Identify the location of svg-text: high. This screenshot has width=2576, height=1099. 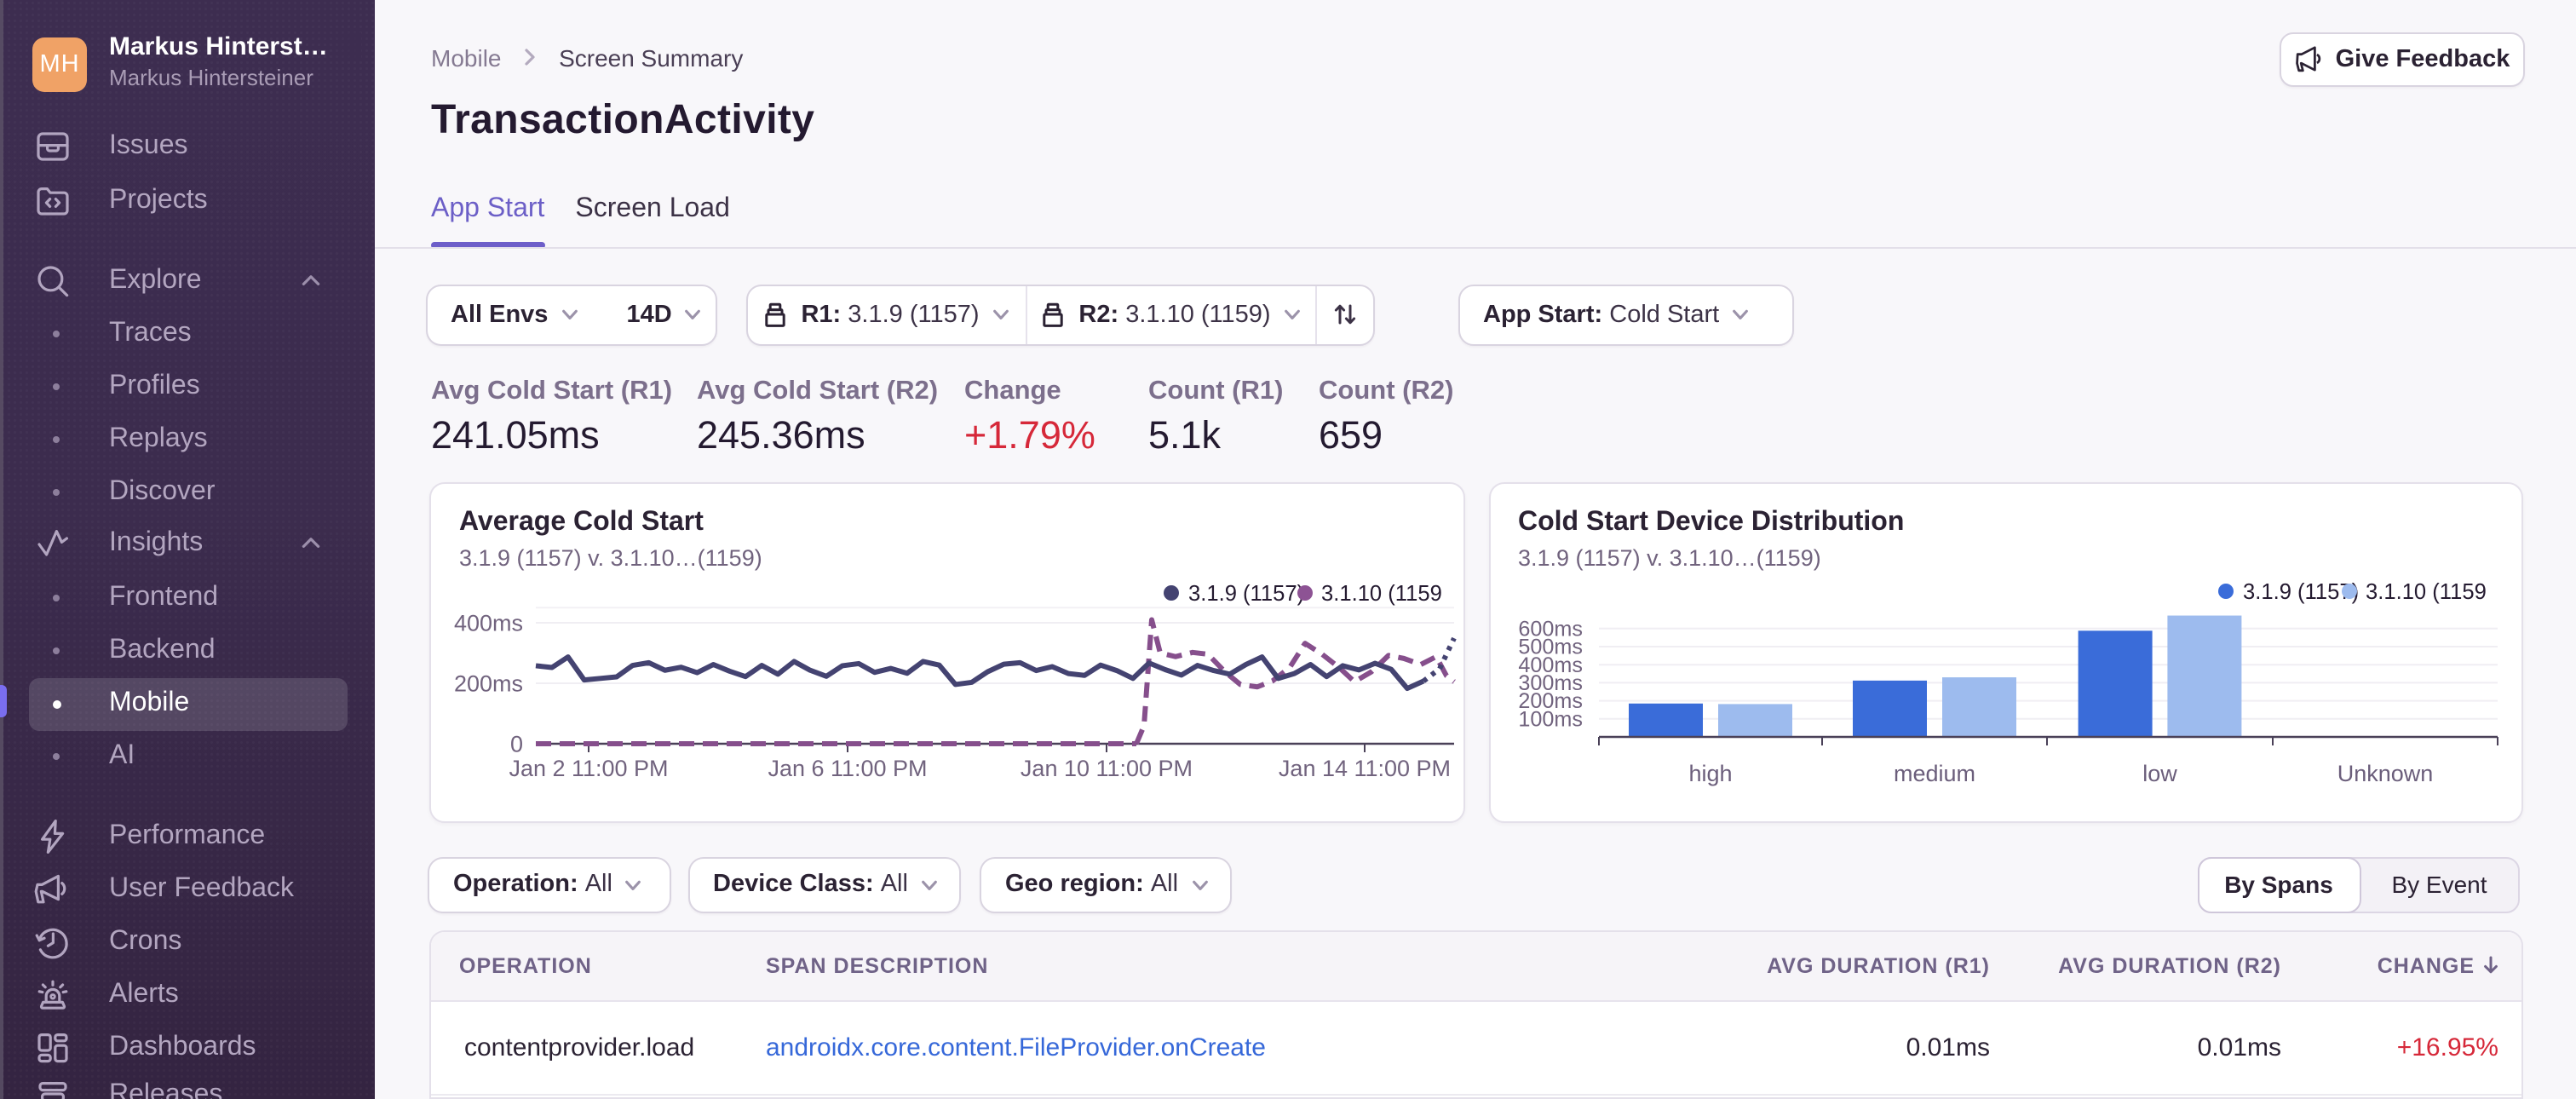
(1710, 773).